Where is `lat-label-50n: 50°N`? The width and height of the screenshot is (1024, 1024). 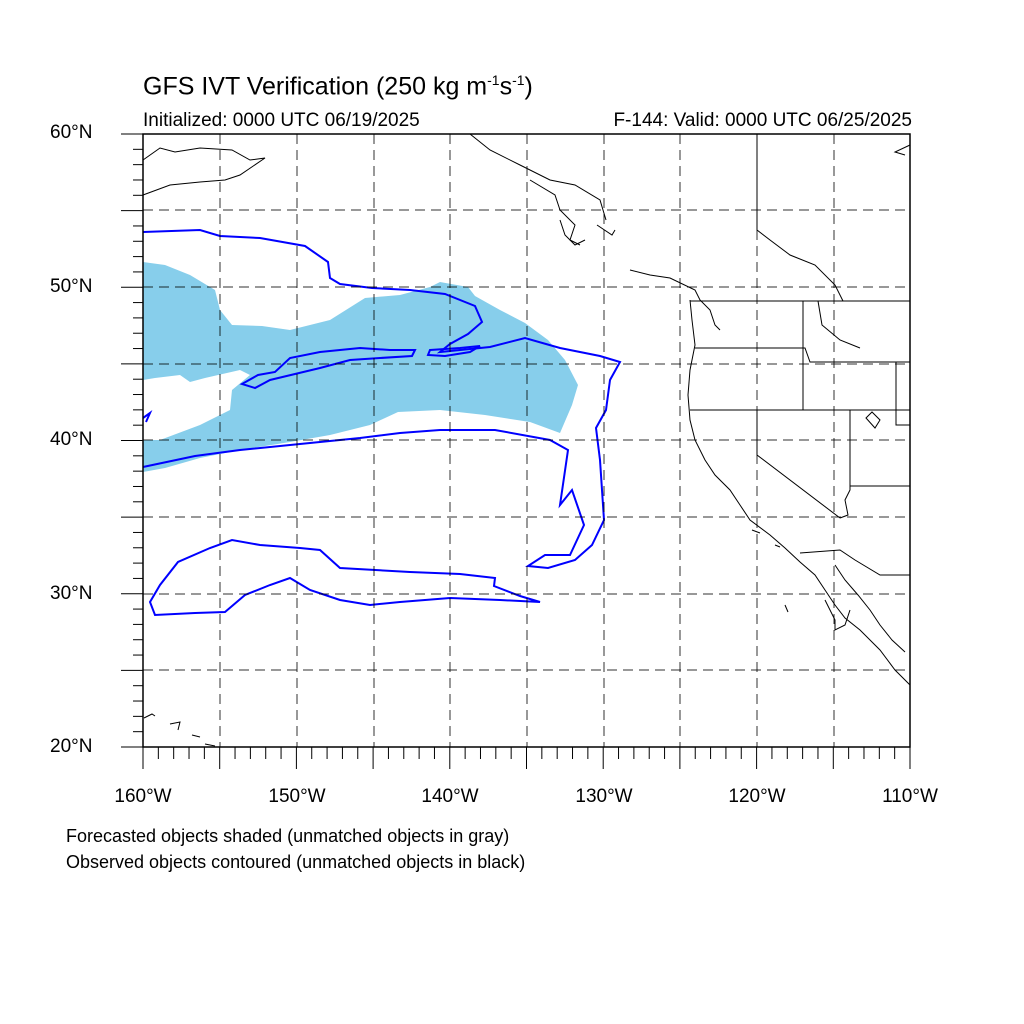 lat-label-50n: 50°N is located at coordinates (71, 286).